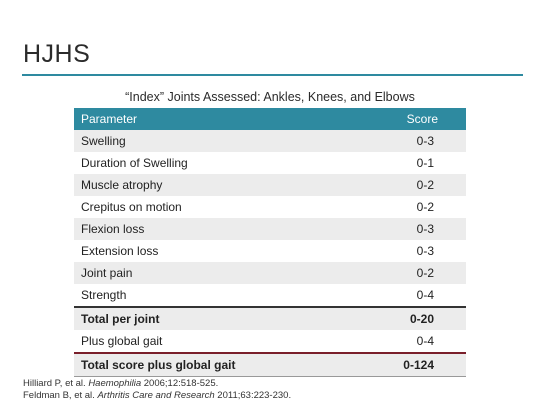 Image resolution: width=540 pixels, height=405 pixels. I want to click on table-row: Duration of Swelling 0-1, so click(270, 163).